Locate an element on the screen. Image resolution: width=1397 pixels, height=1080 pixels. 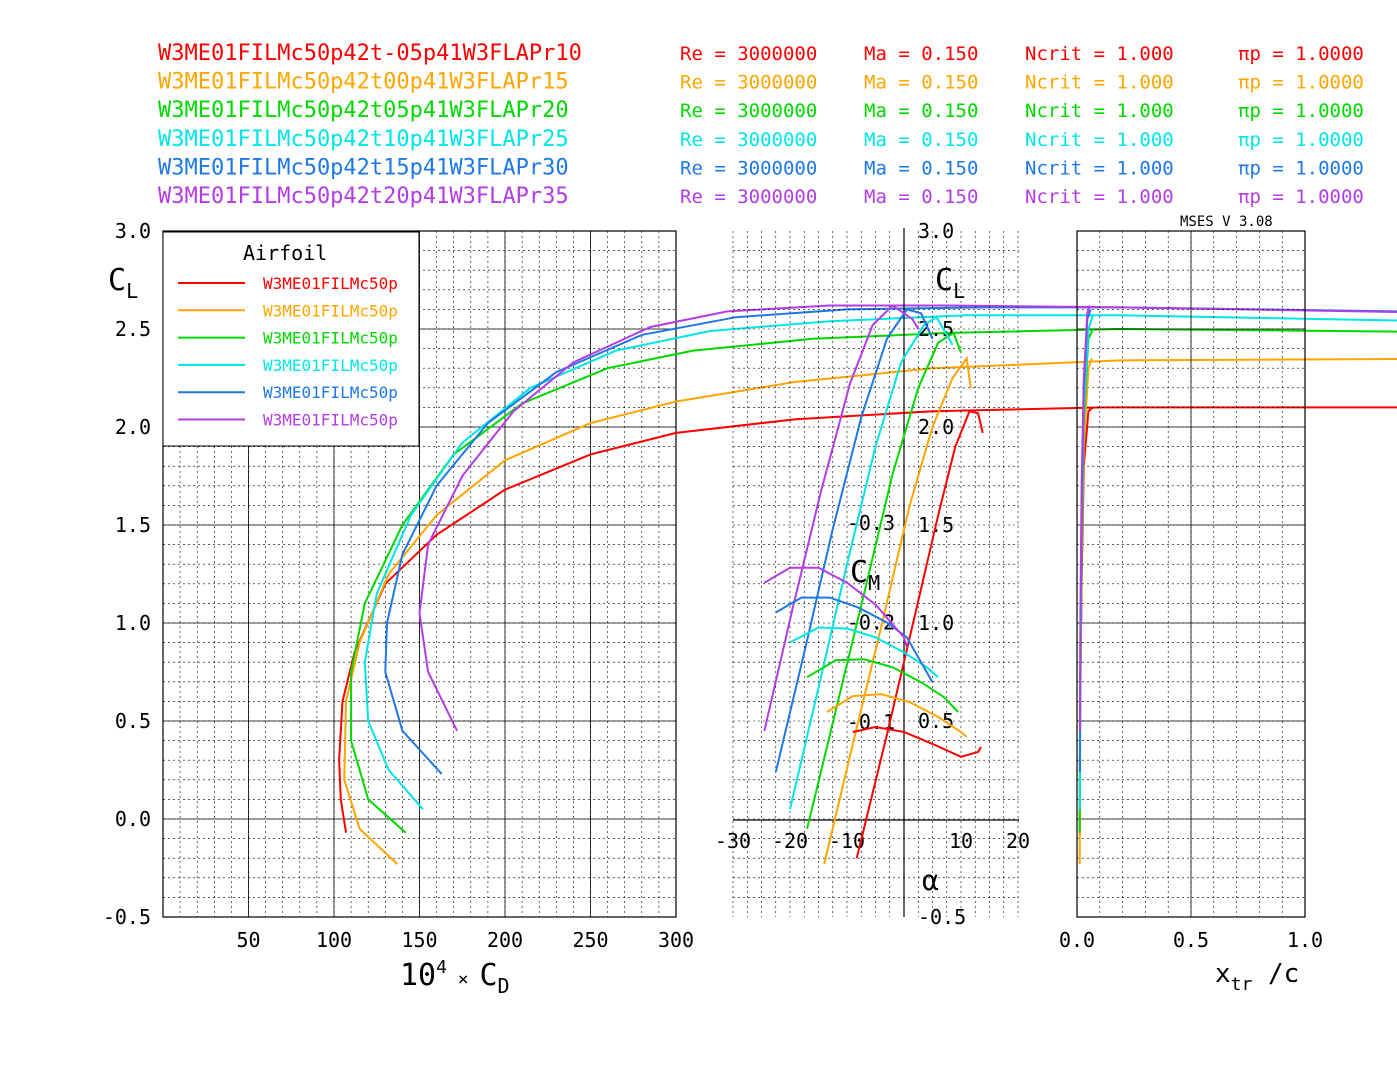
case-name: W3ME01FILMc50p42t10p41W3FLAPr25 is located at coordinates (363, 139).